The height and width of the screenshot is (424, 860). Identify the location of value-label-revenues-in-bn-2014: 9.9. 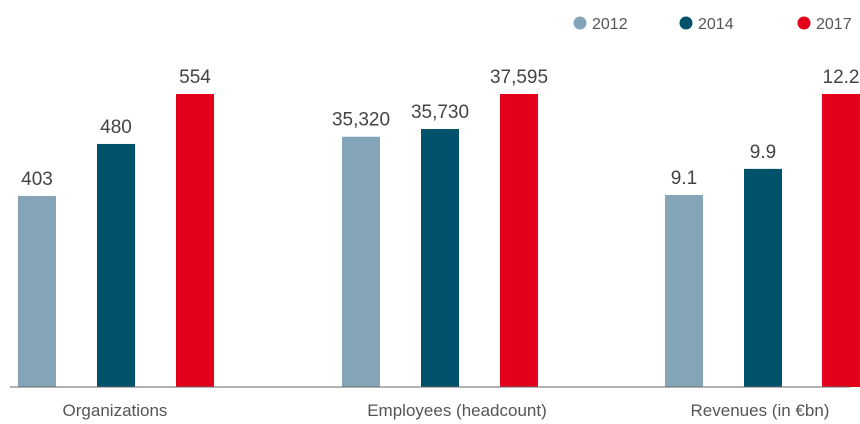
(763, 152).